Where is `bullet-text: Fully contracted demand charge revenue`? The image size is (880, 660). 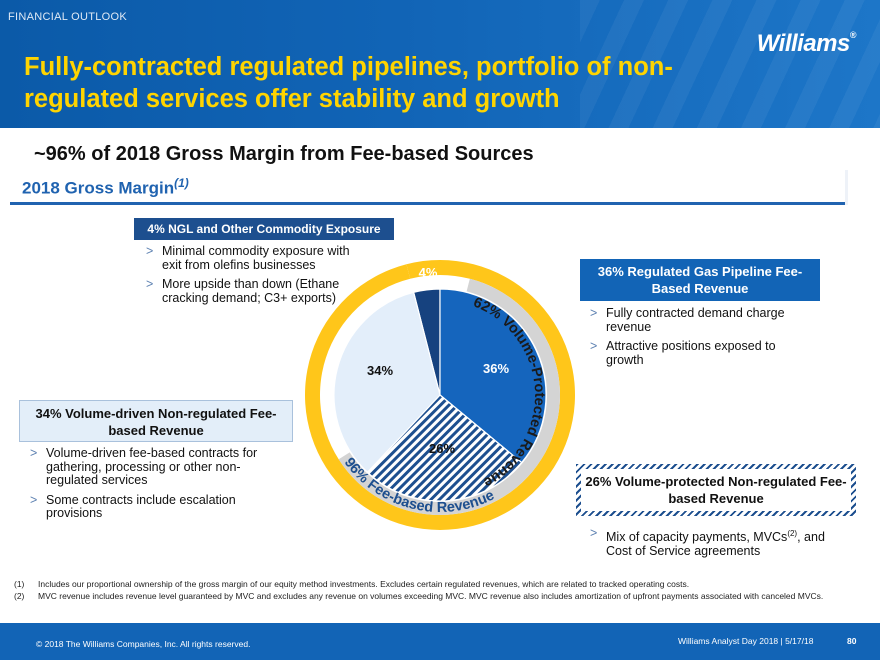 bullet-text: Fully contracted demand charge revenue is located at coordinates (695, 320).